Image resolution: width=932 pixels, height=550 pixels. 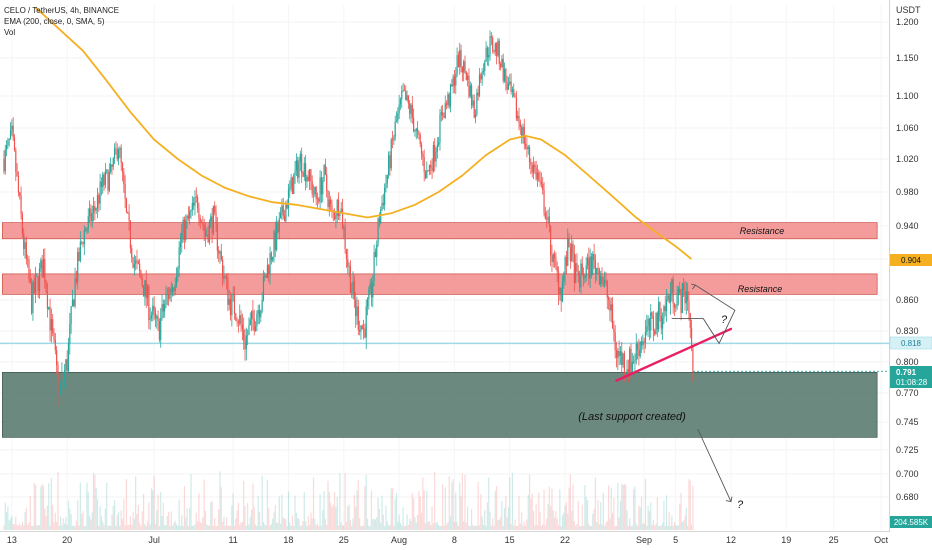 What do you see at coordinates (54, 21) in the screenshot?
I see `ema-indicator-label: EMA (200, close, 0, SMA, 5)` at bounding box center [54, 21].